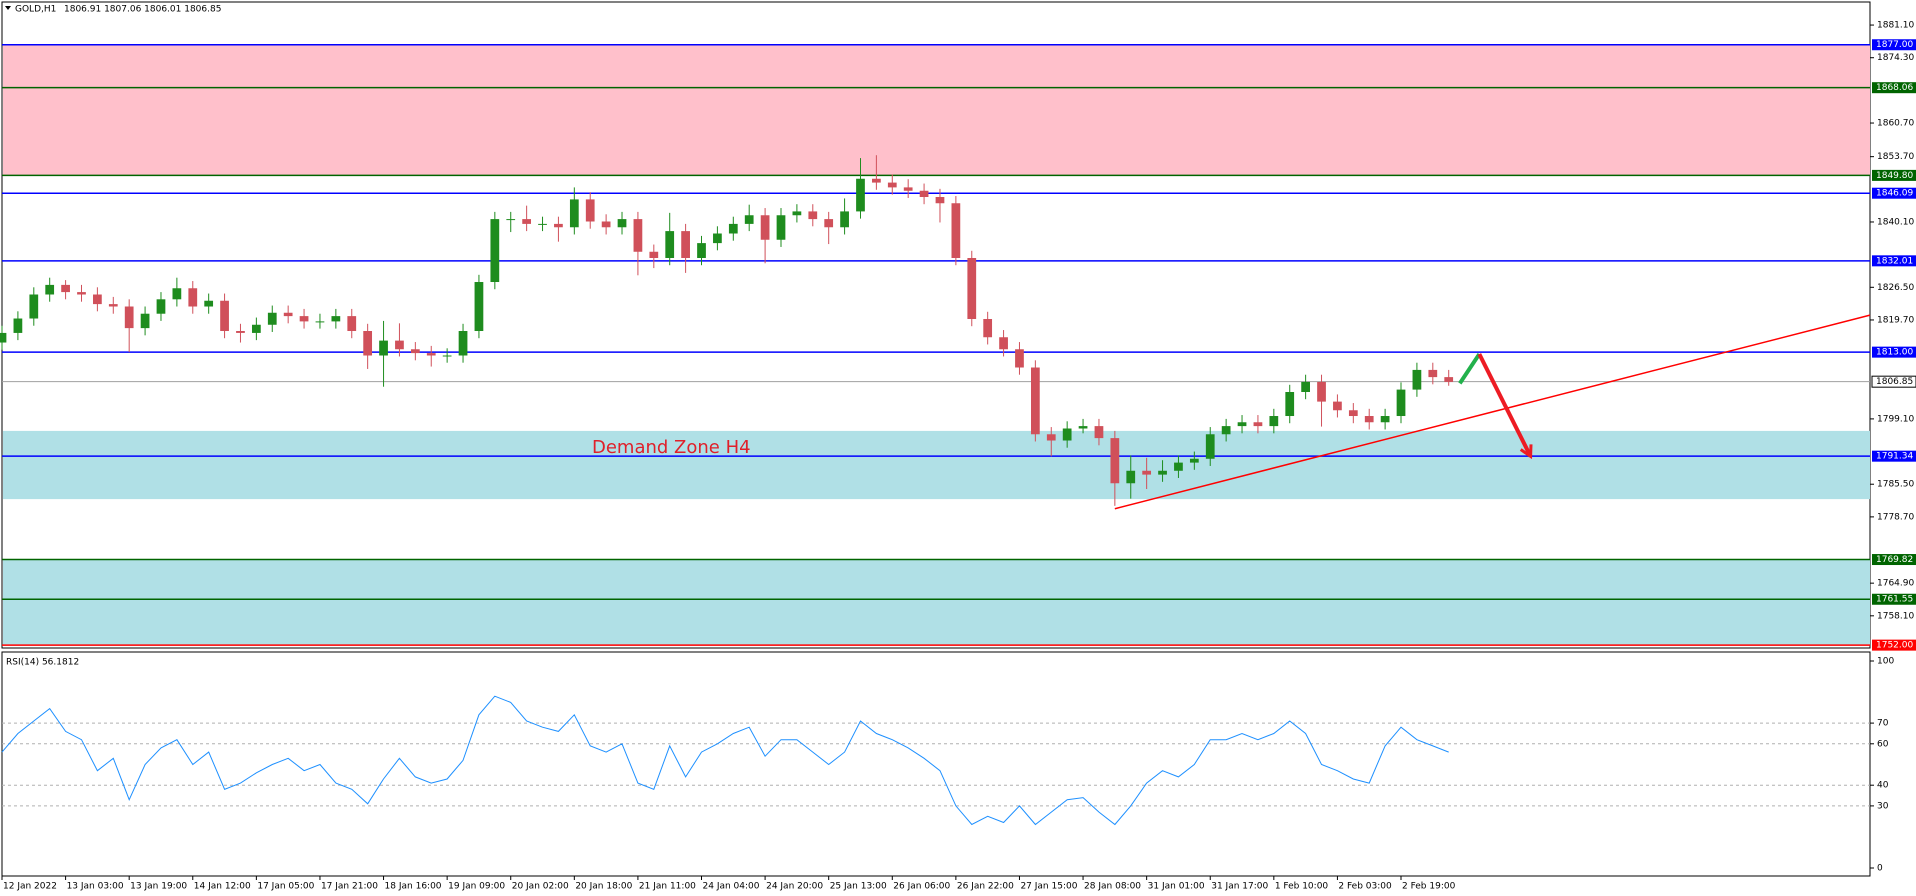  What do you see at coordinates (1894, 382) in the screenshot?
I see `level-label: 1806.85` at bounding box center [1894, 382].